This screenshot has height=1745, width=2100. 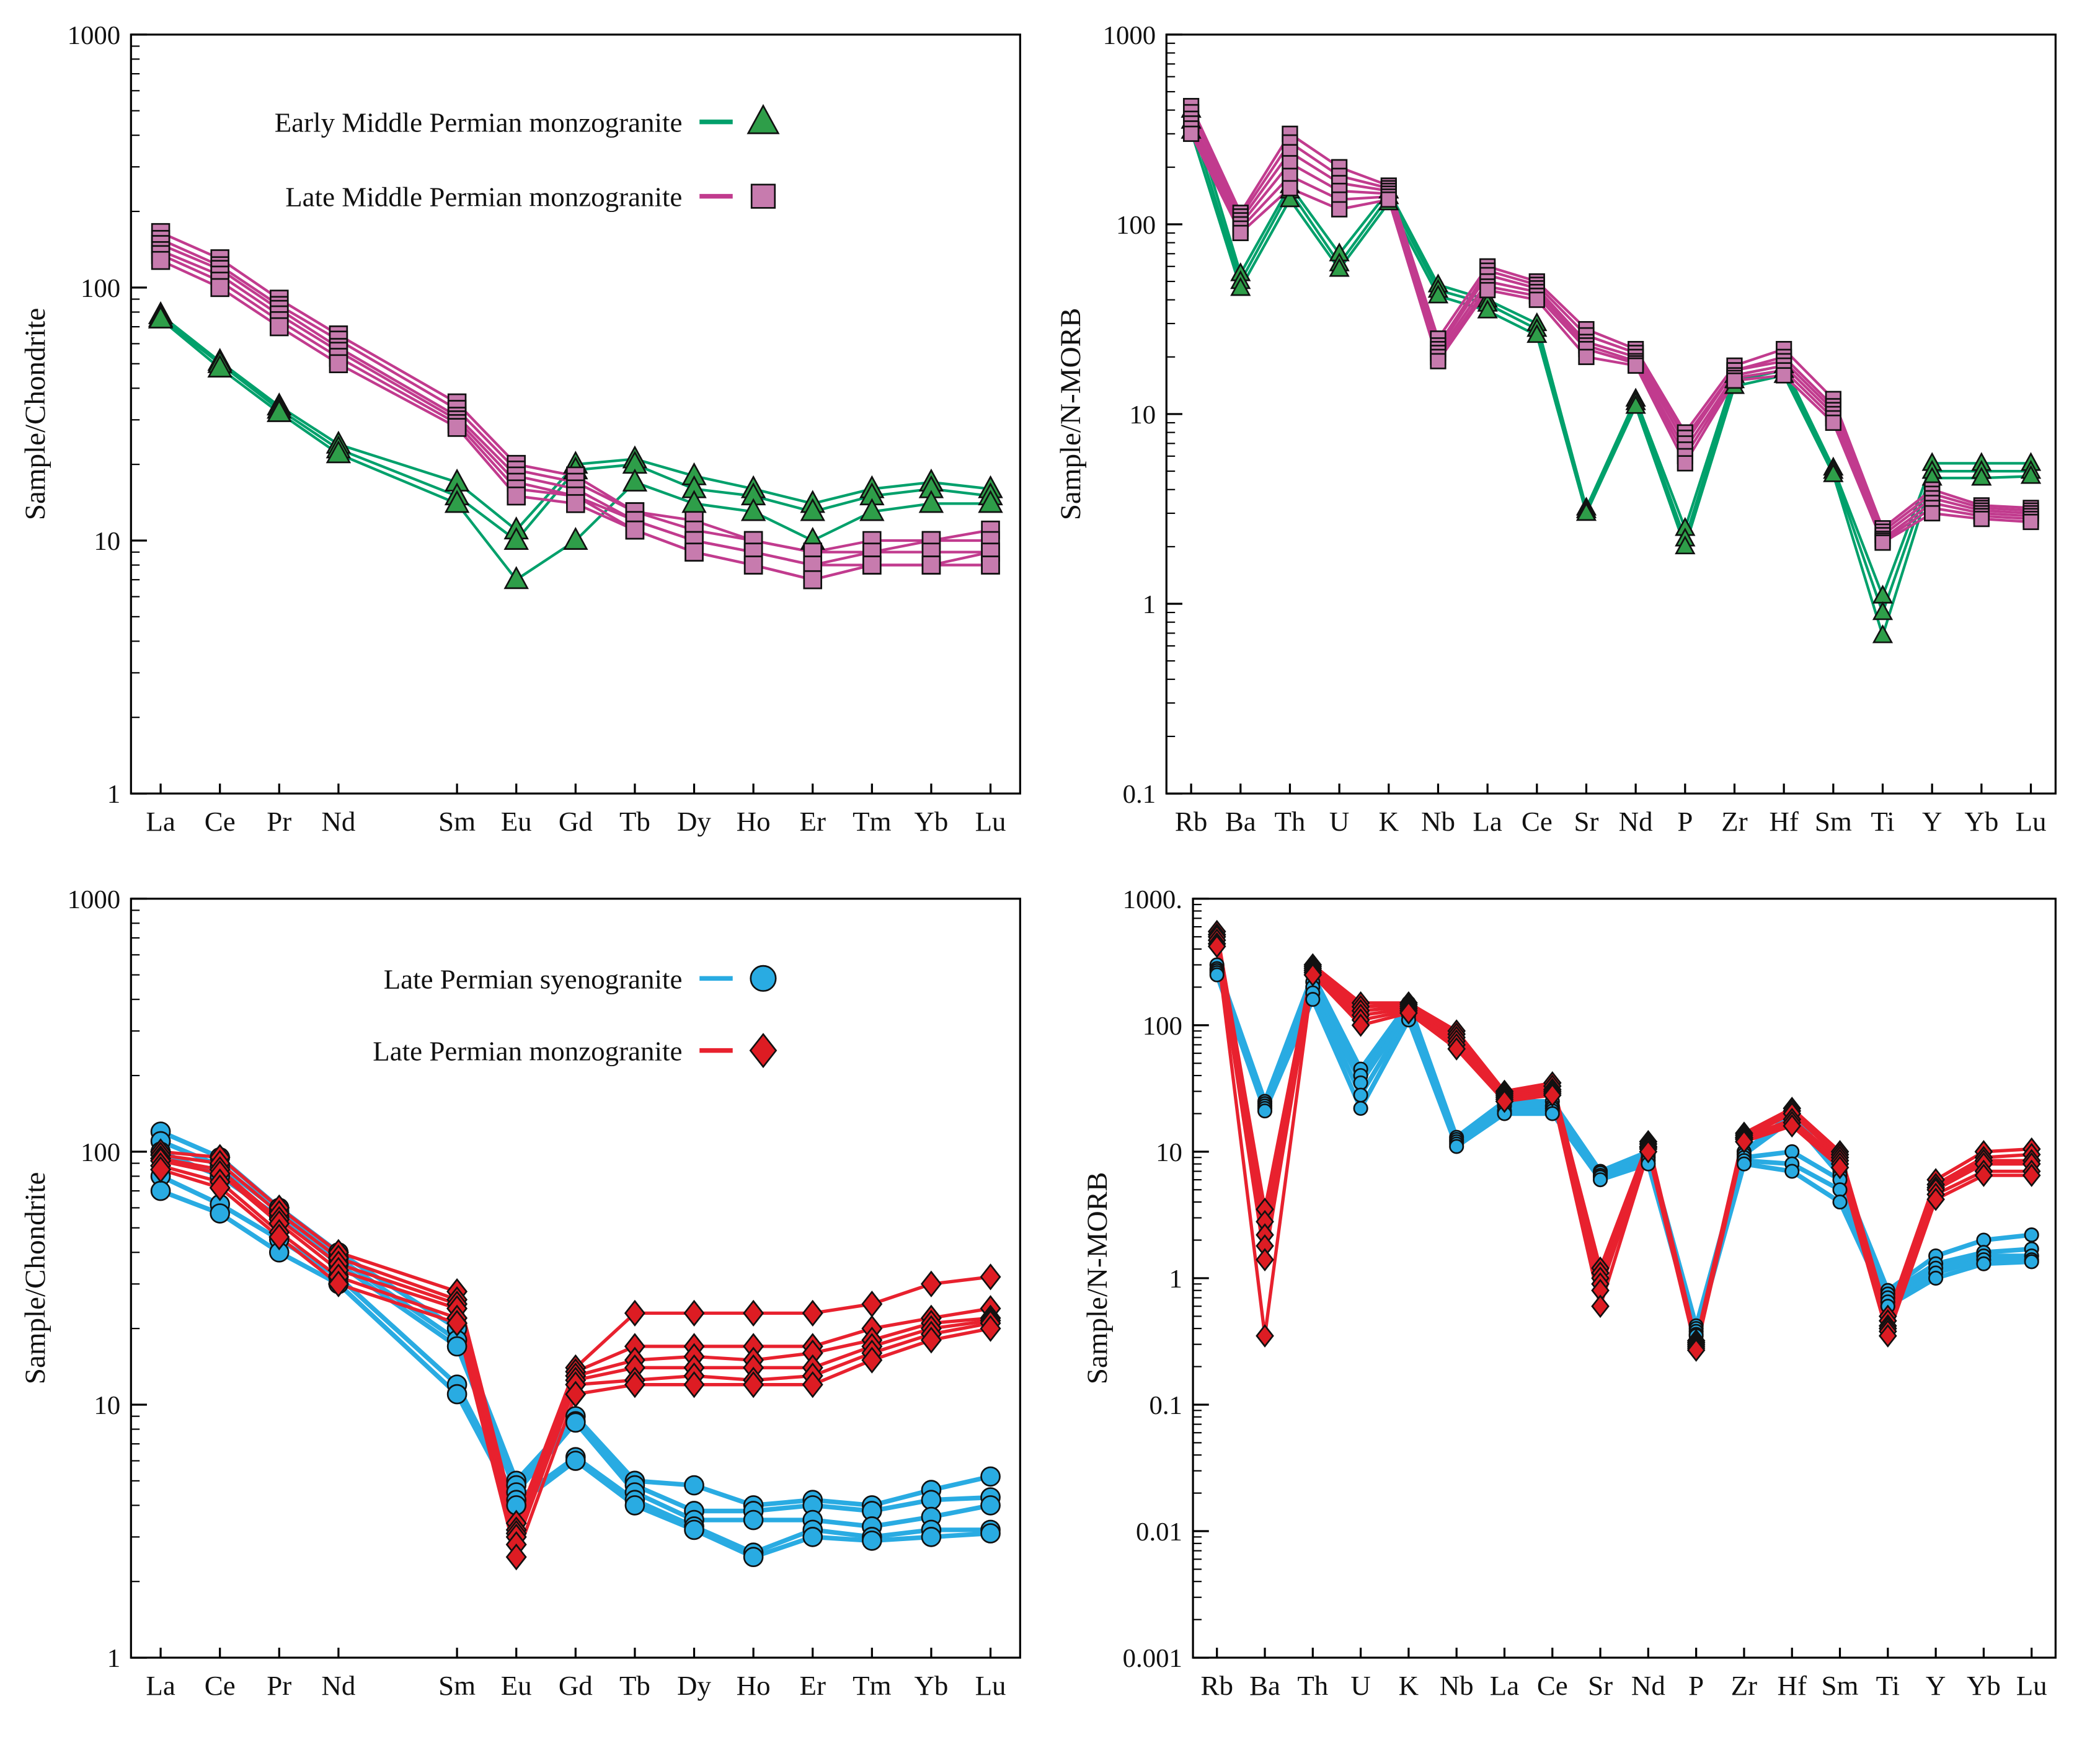 What do you see at coordinates (694, 1686) in the screenshot?
I see `x-tick-label: Dy` at bounding box center [694, 1686].